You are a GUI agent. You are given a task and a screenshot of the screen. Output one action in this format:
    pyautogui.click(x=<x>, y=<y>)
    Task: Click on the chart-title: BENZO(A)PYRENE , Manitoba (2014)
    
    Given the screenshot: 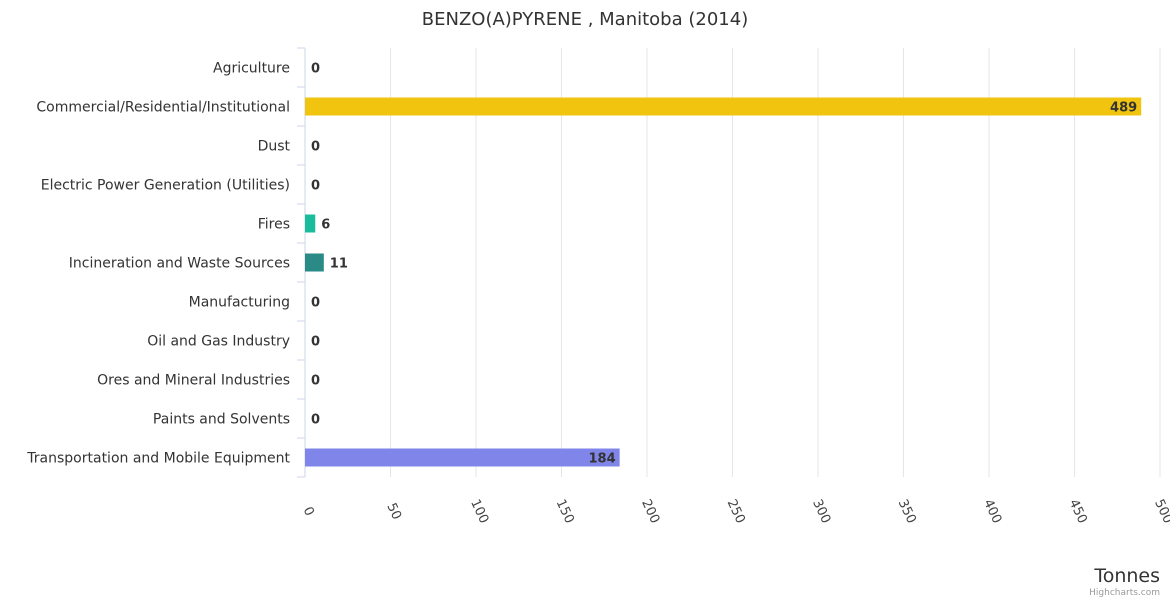 What is the action you would take?
    pyautogui.click(x=585, y=19)
    